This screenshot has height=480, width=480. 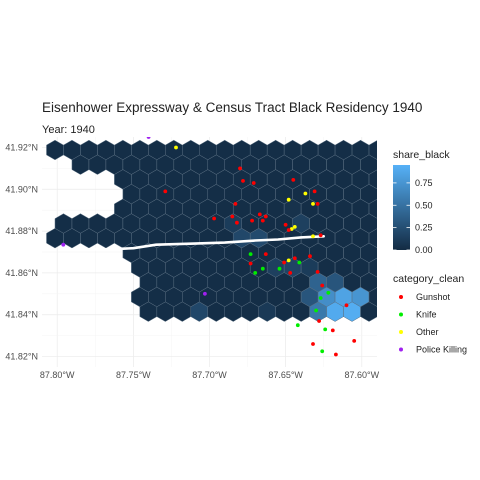 I want to click on x-tick-label: 87.65°W, so click(x=285, y=375).